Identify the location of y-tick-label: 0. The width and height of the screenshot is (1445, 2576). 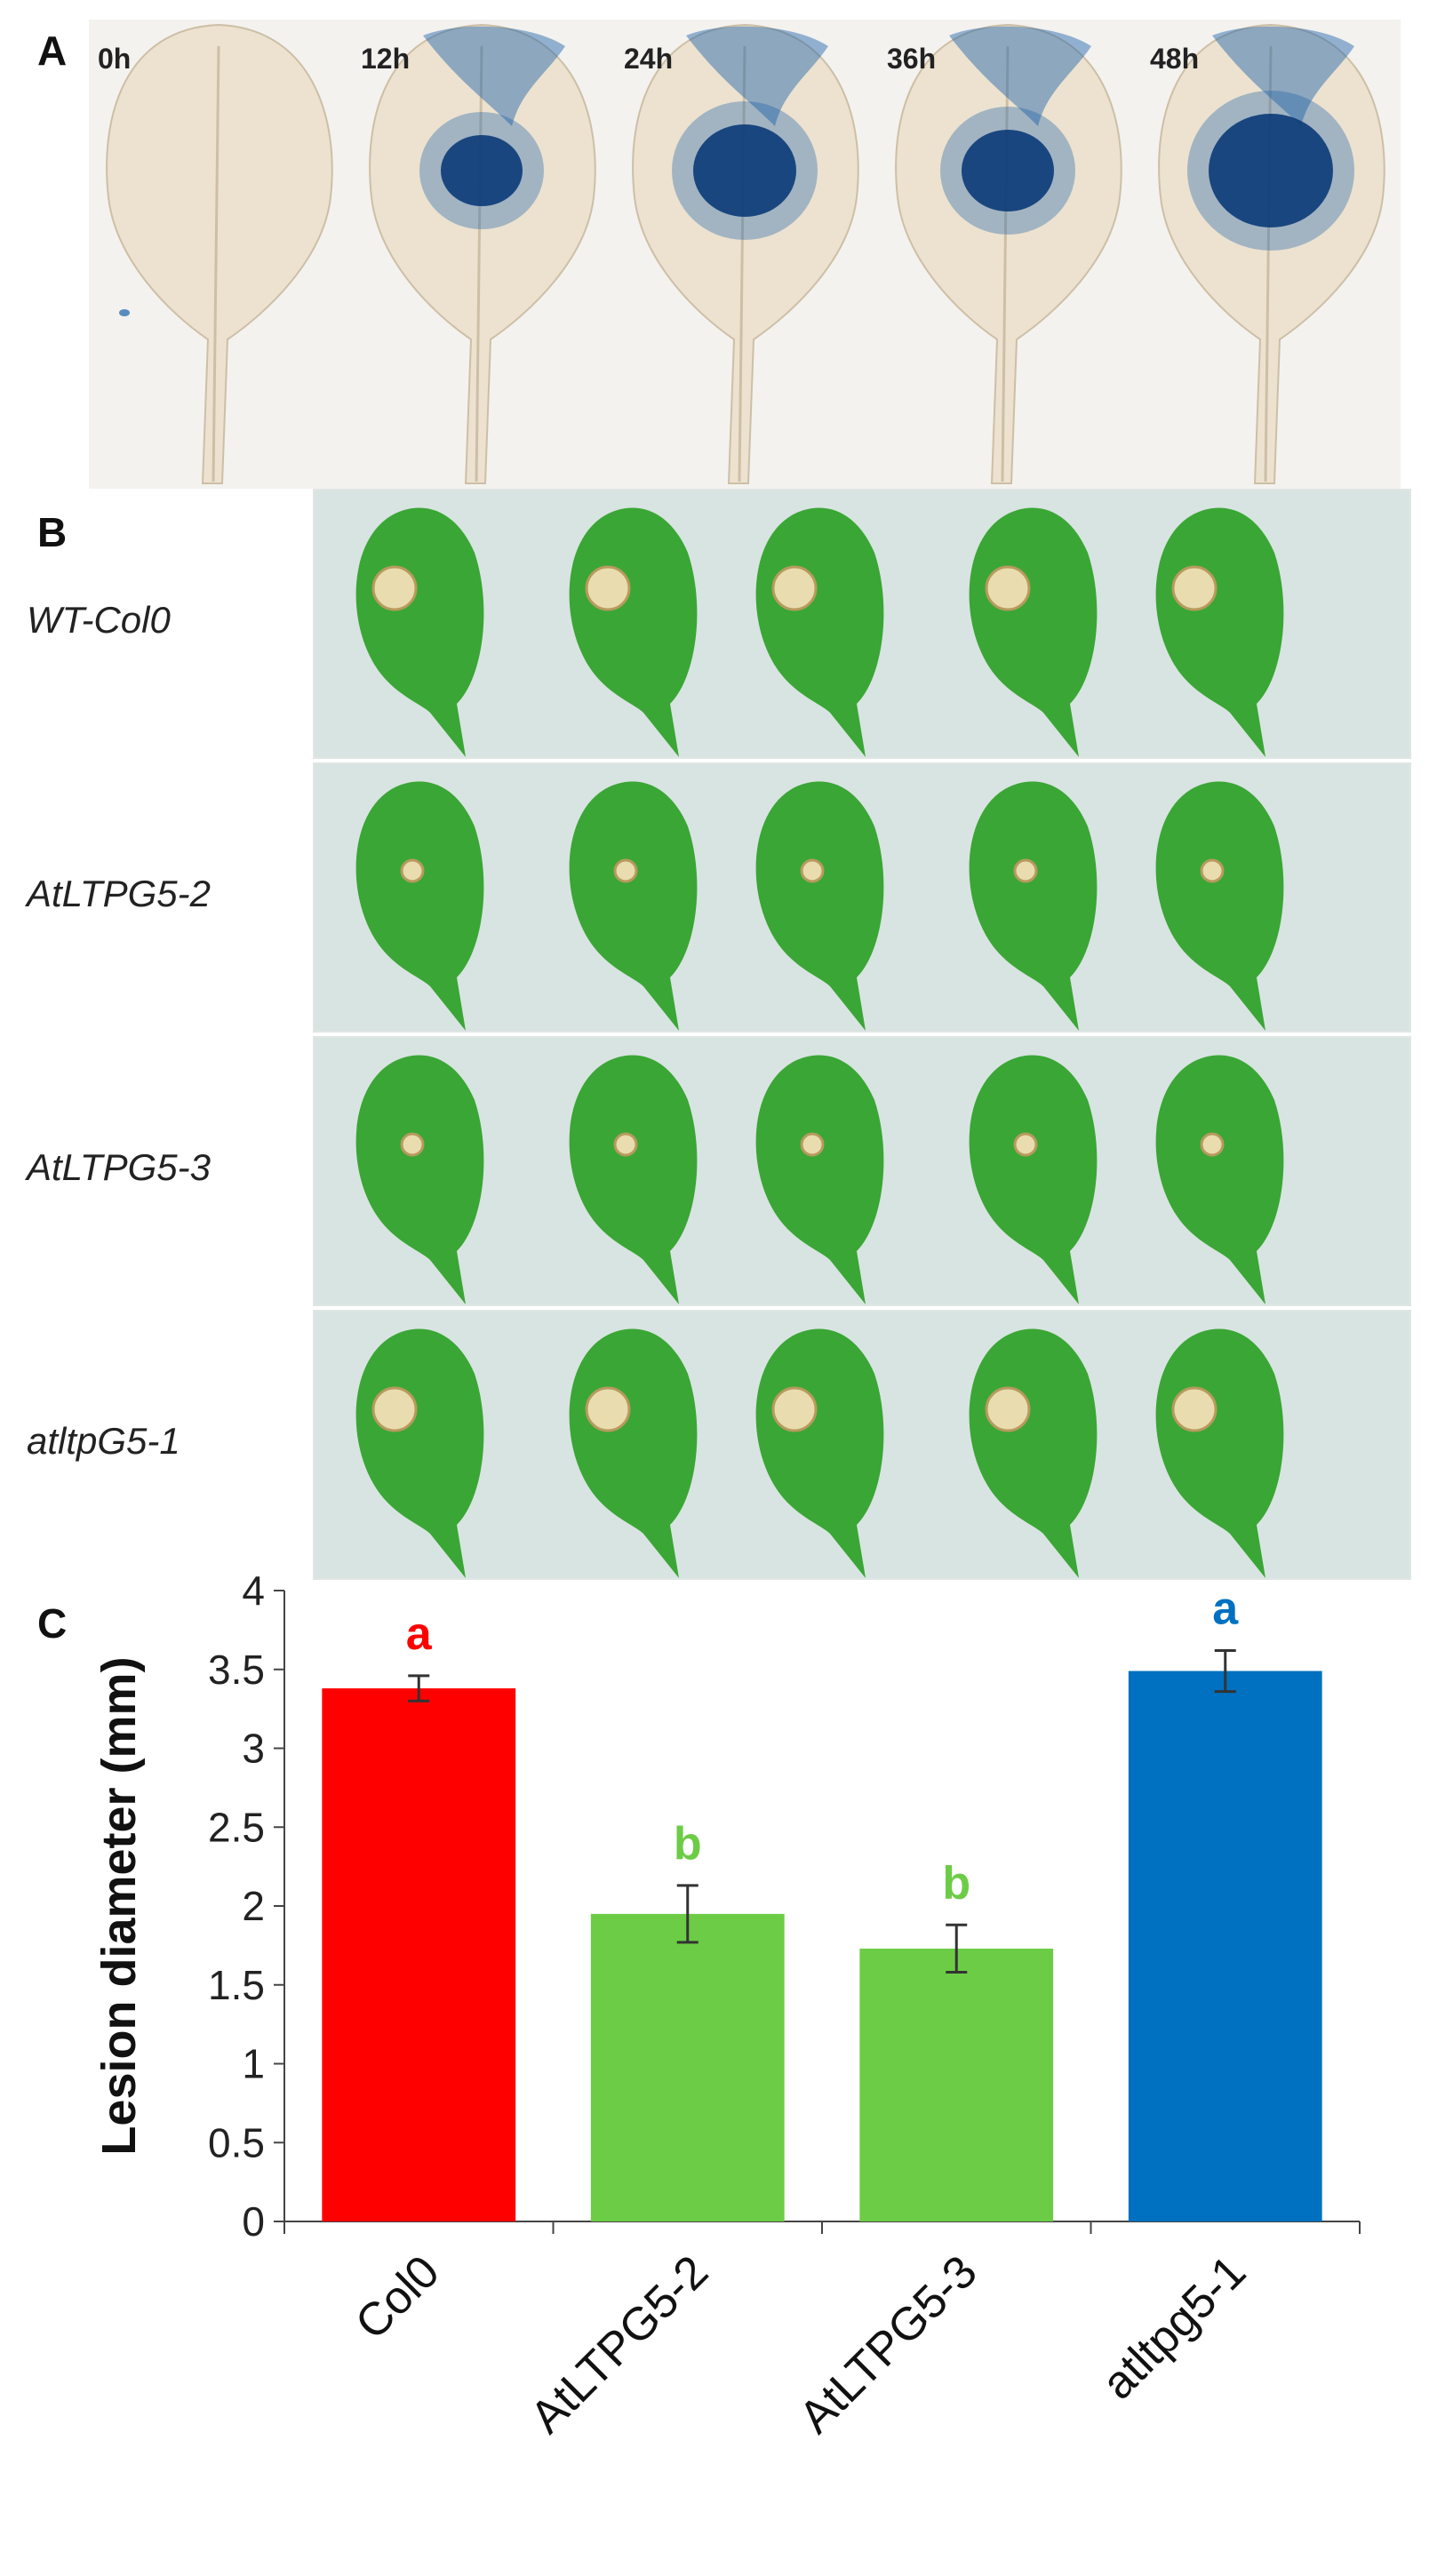
(253, 2221).